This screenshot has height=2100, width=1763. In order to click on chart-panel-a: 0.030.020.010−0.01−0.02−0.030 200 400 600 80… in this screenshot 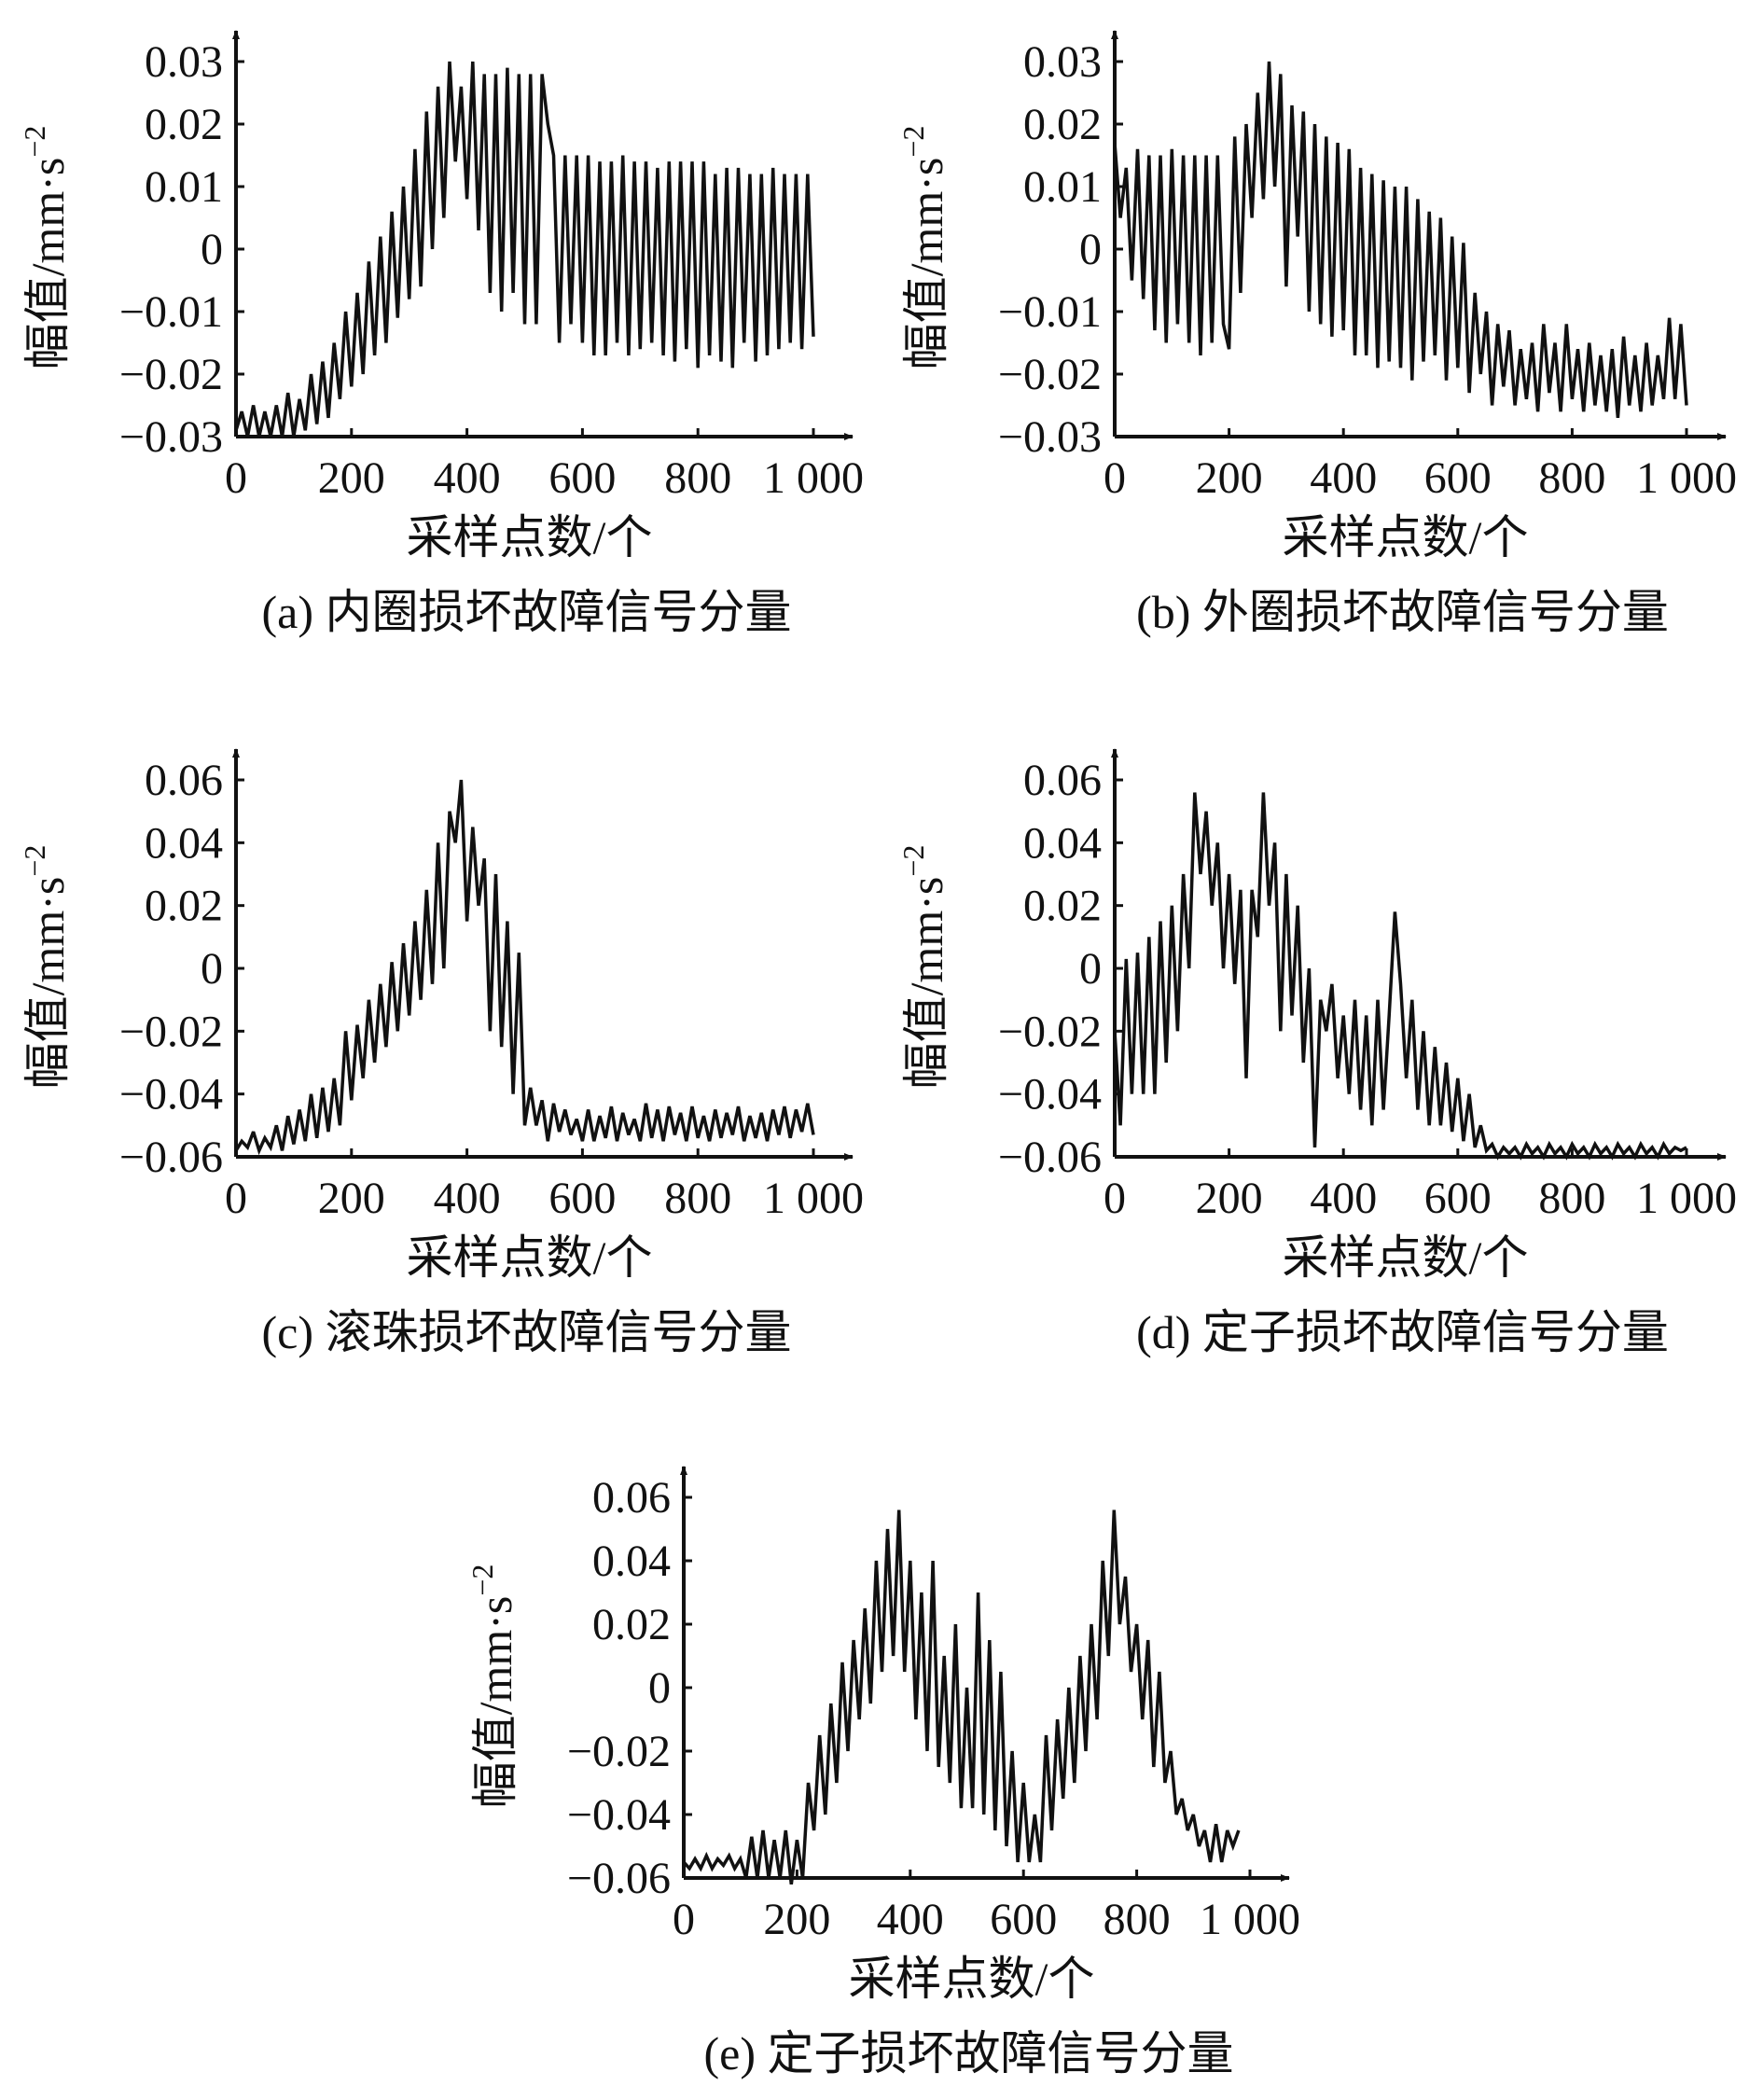, I will do `click(441, 334)`.